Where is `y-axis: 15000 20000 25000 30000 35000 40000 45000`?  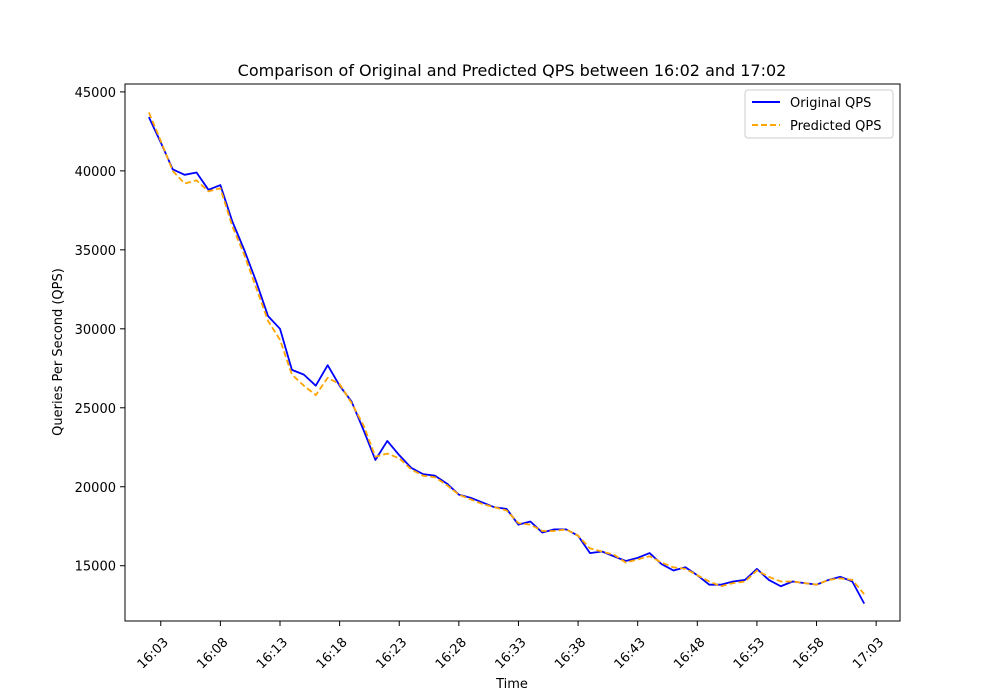 y-axis: 15000 20000 25000 30000 35000 40000 45000 is located at coordinates (100, 330).